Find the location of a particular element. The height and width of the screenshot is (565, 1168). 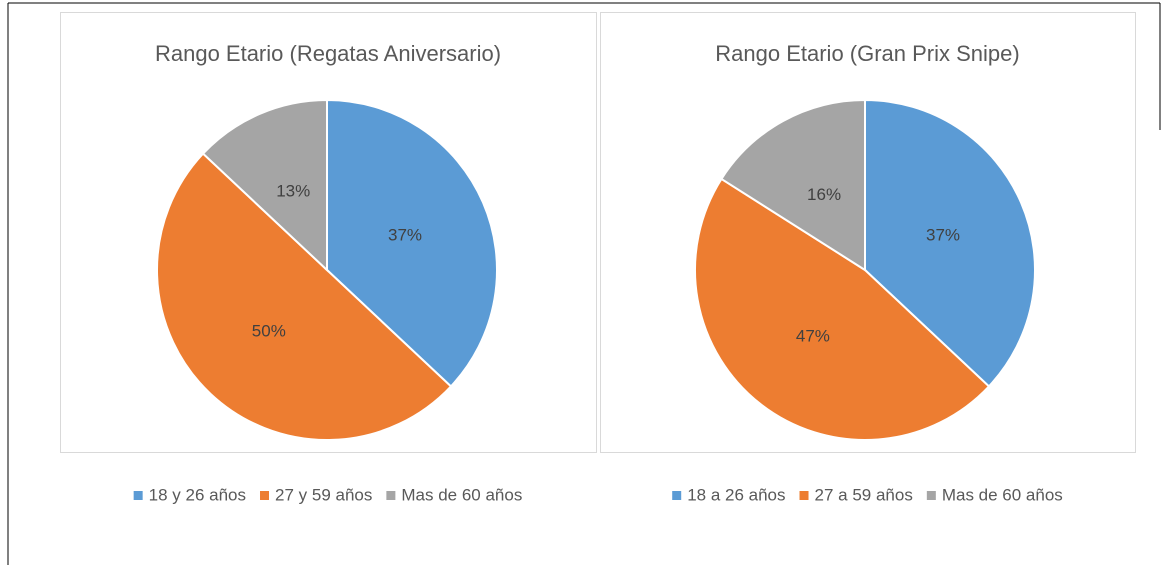

data-label: 13% is located at coordinates (293, 190).